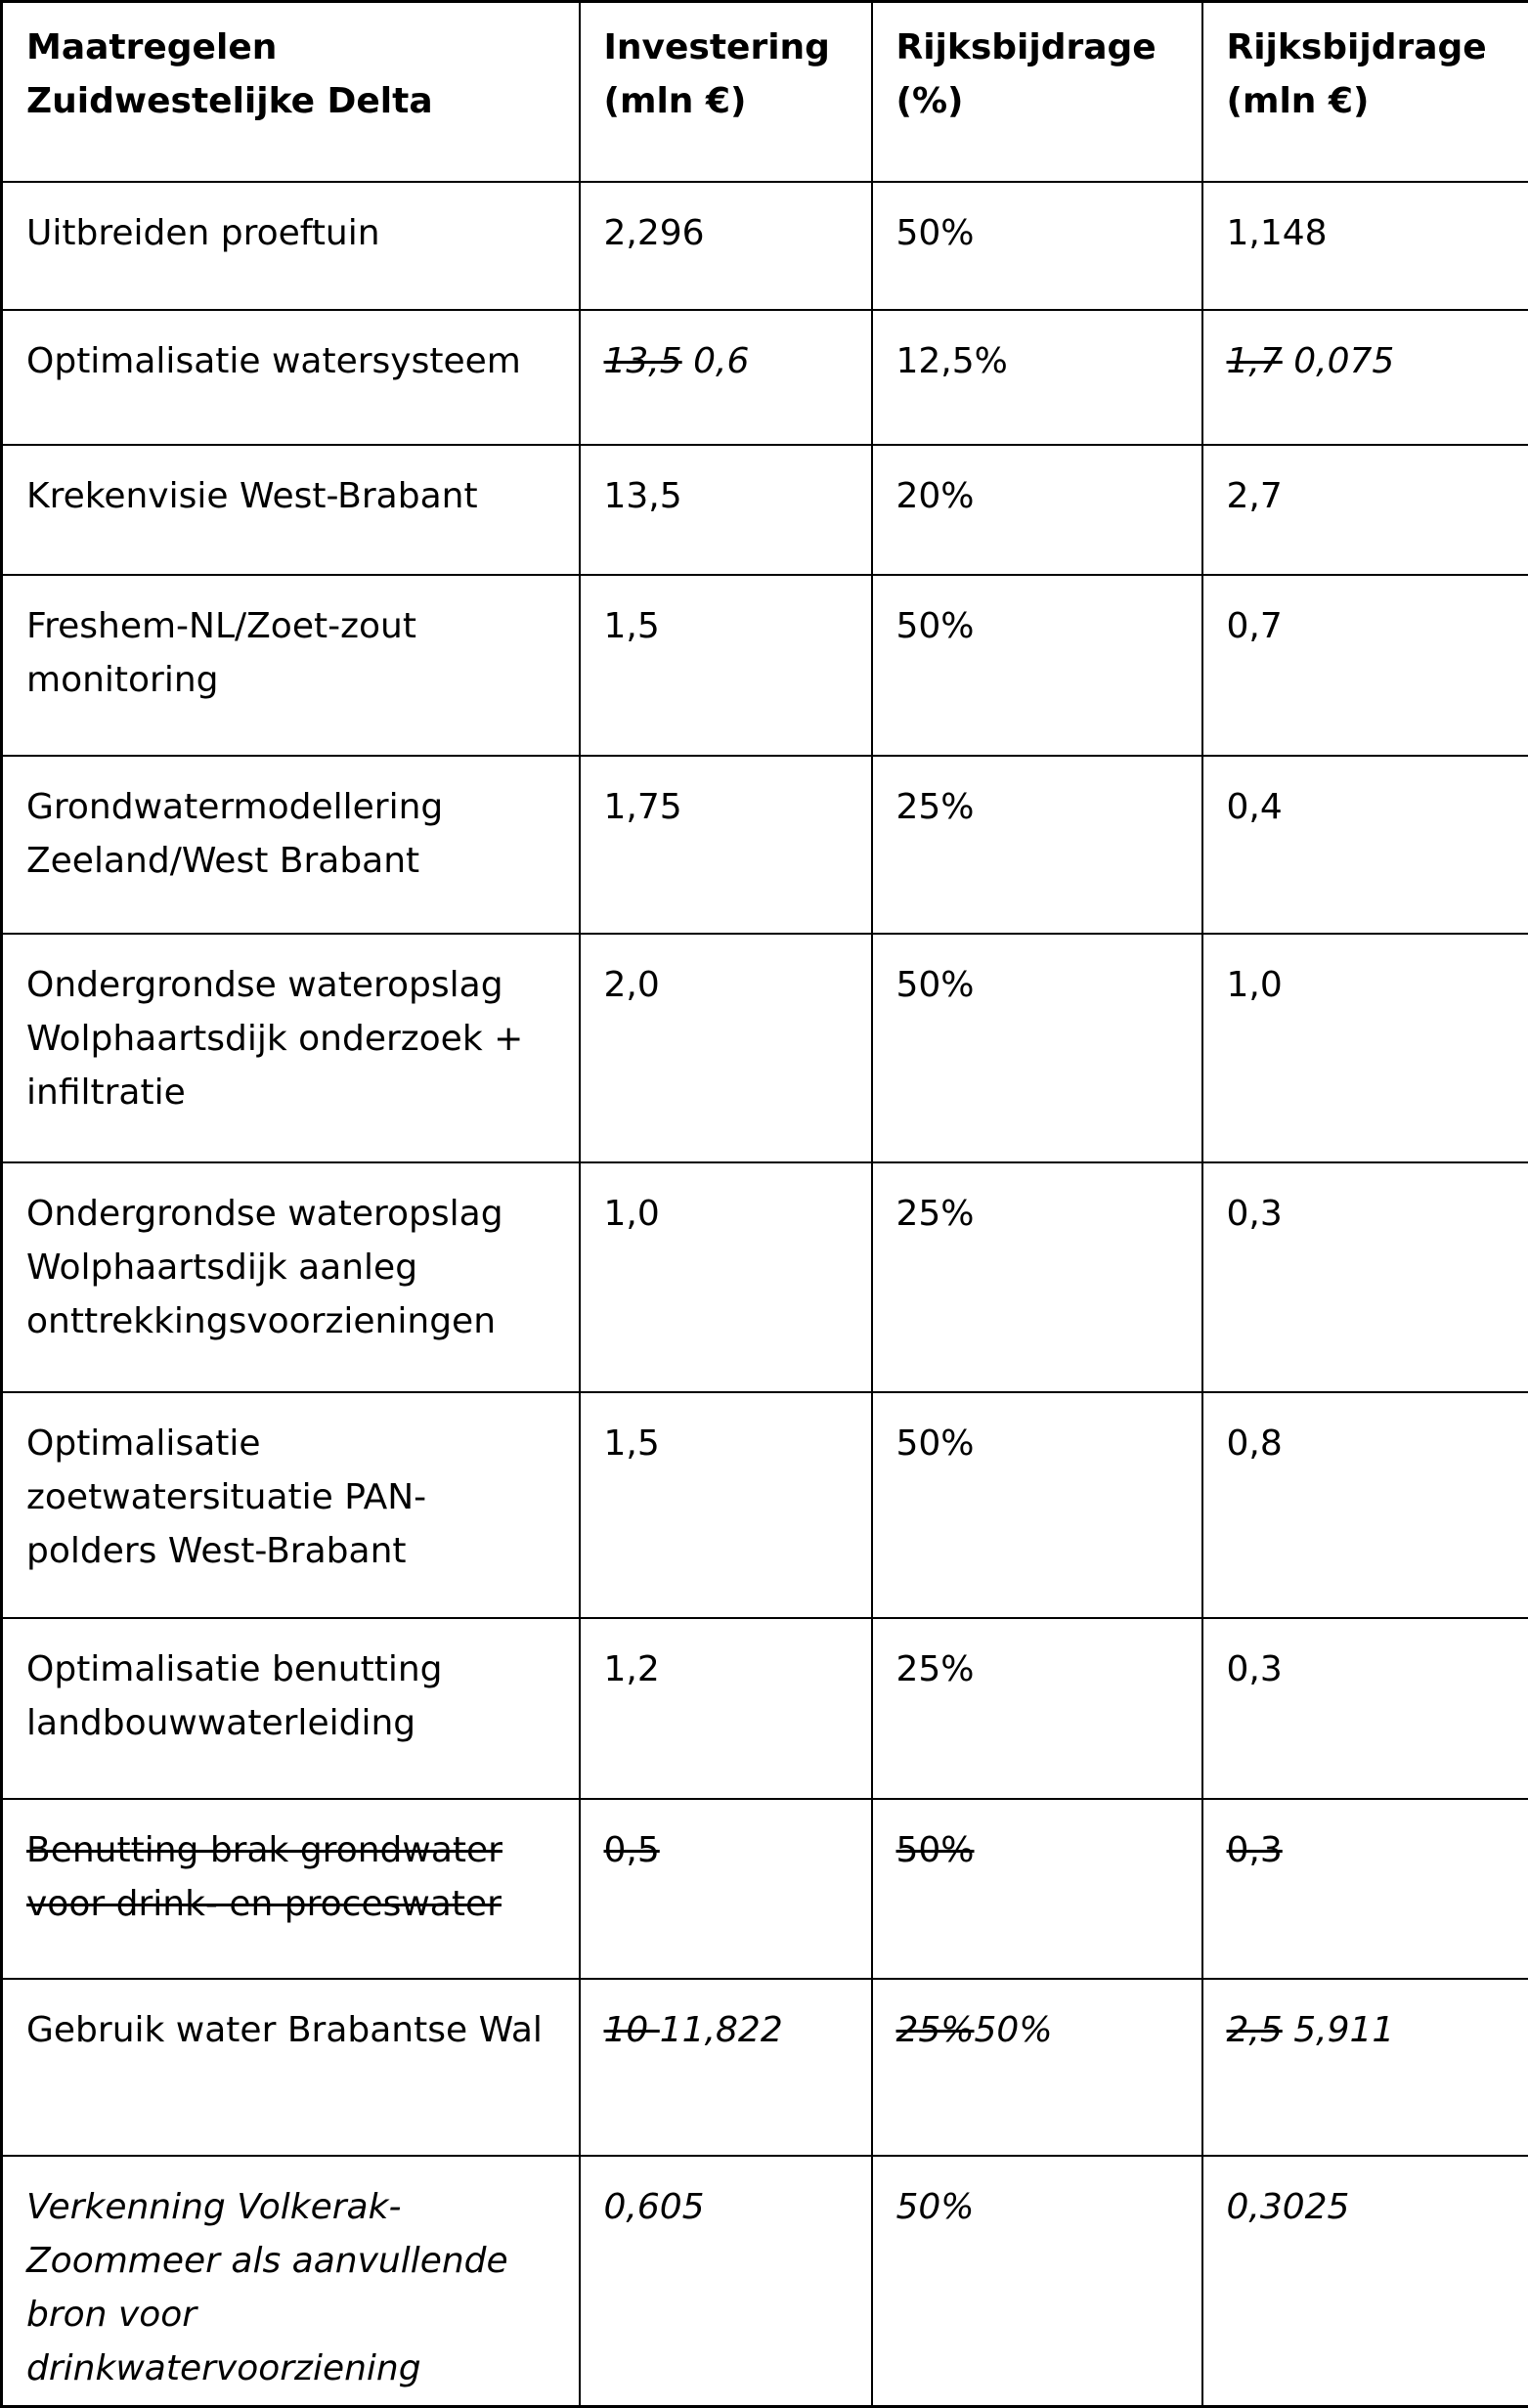 The image size is (1528, 2408). What do you see at coordinates (726, 1048) in the screenshot?
I see `body-cell: 2,0` at bounding box center [726, 1048].